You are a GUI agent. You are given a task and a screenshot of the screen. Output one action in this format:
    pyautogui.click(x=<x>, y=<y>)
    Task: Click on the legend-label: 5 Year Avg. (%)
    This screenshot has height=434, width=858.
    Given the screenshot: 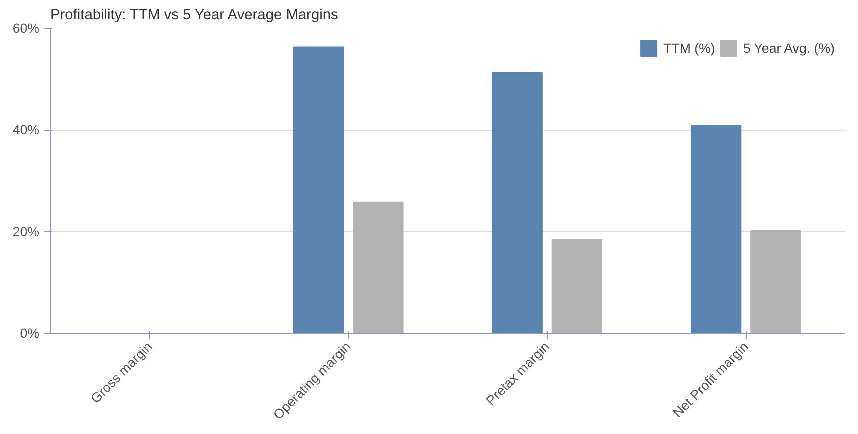 What is the action you would take?
    pyautogui.click(x=789, y=48)
    